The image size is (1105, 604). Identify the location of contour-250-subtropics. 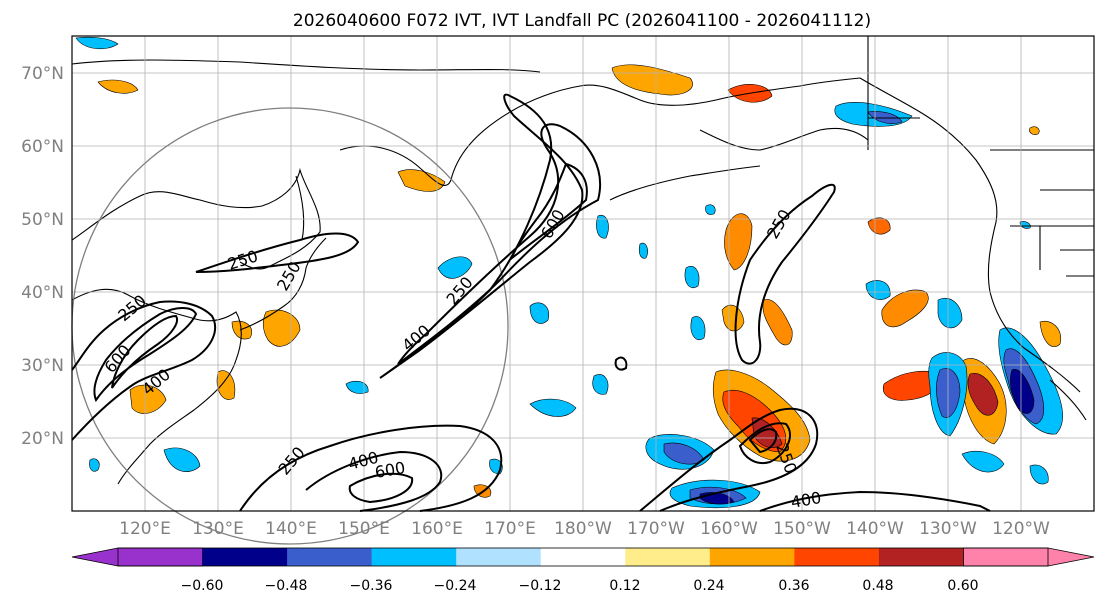
(371, 468).